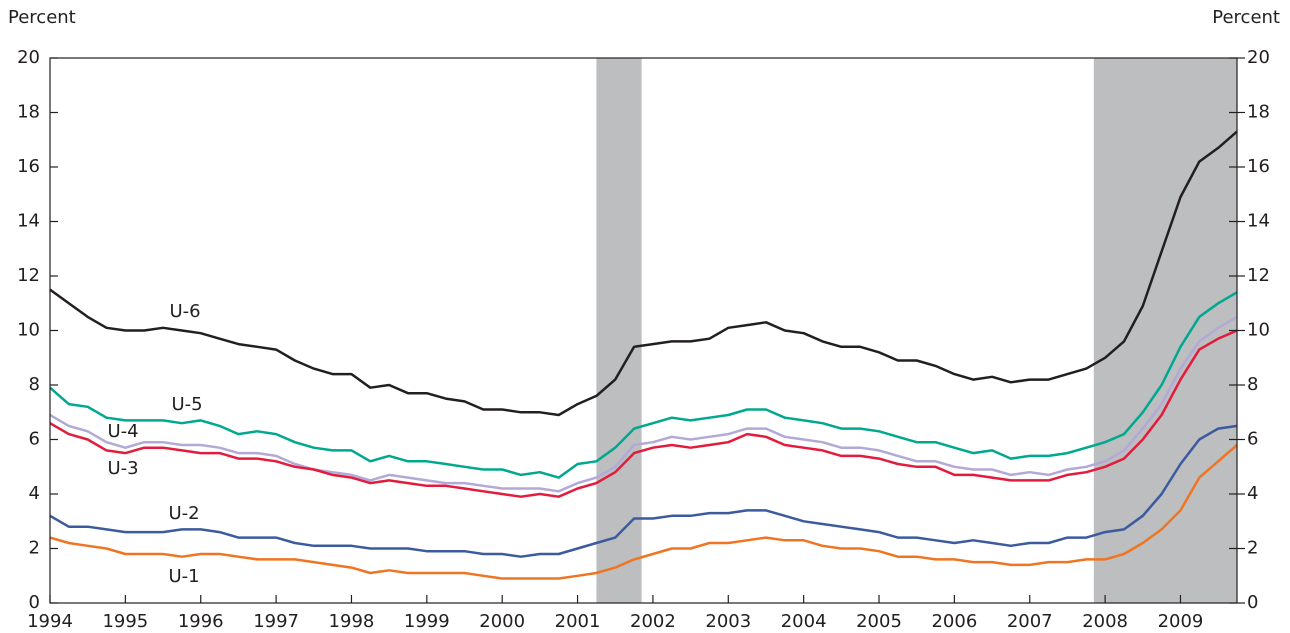 The width and height of the screenshot is (1290, 633). I want to click on y-tick-label: 4, so click(34, 493).